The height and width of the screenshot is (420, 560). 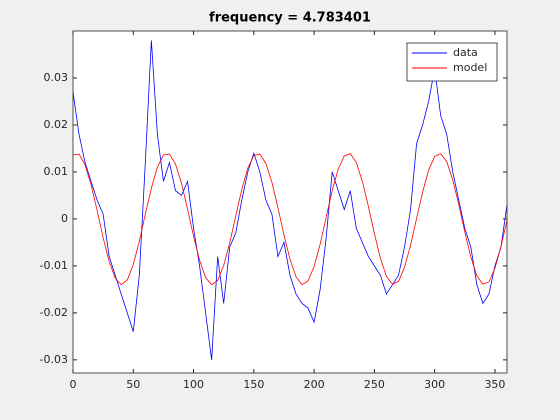 I want to click on y-tick-label: 0.01, so click(x=56, y=171).